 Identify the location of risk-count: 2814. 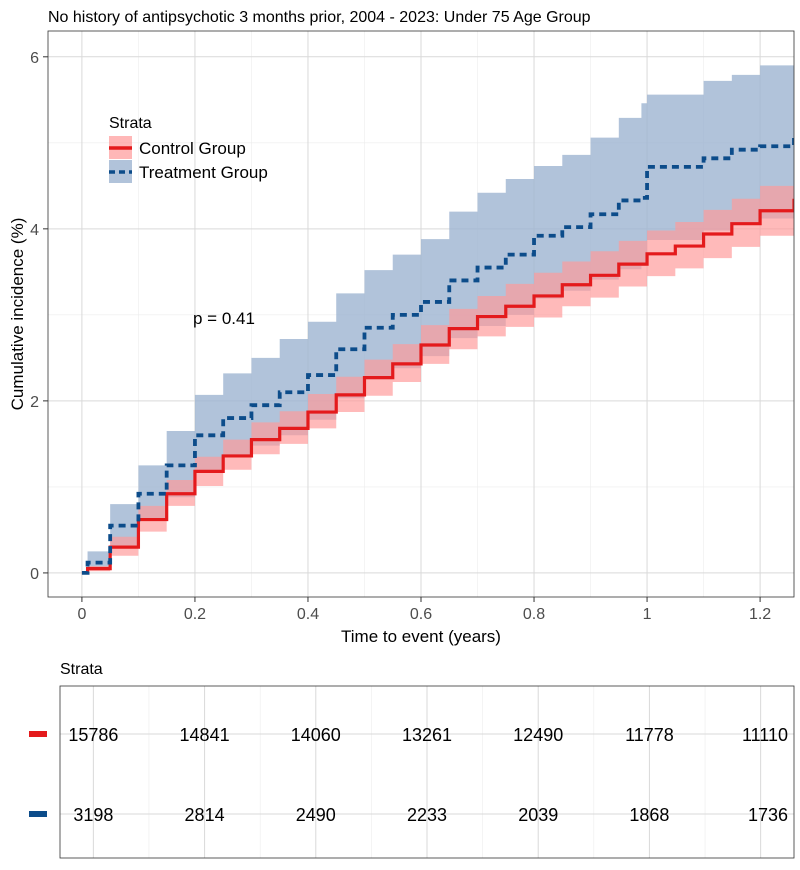
(205, 815).